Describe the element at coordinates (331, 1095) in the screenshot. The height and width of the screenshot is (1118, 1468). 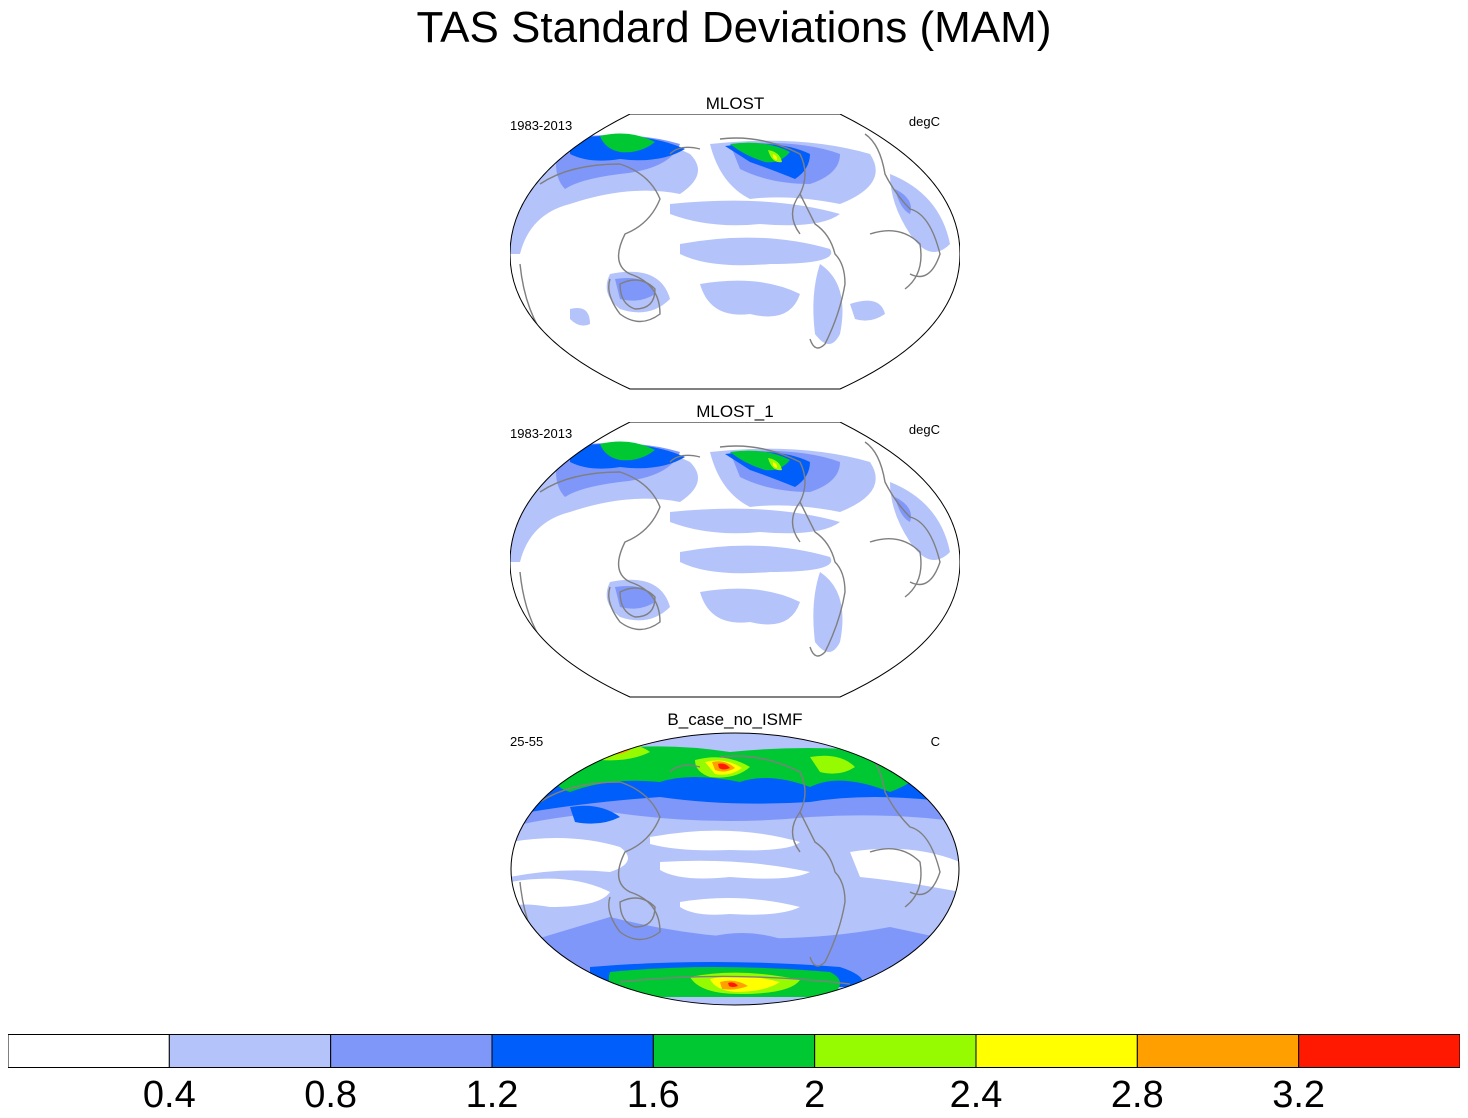
I see `colorbar-tick-label: 0.8` at that location.